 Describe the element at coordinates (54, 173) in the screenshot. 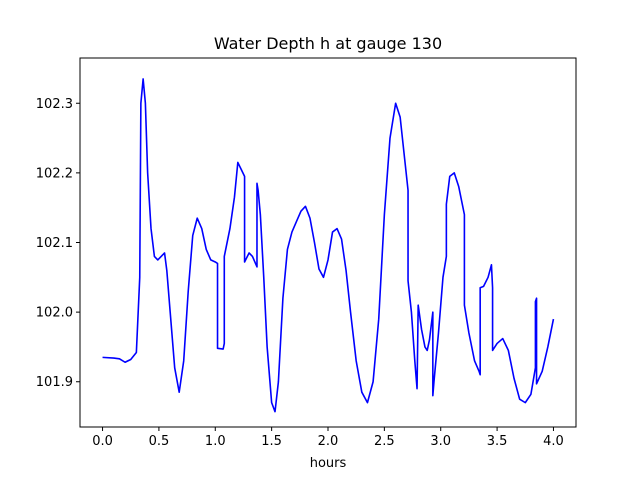

I see `y-tick-label: 102.2` at that location.